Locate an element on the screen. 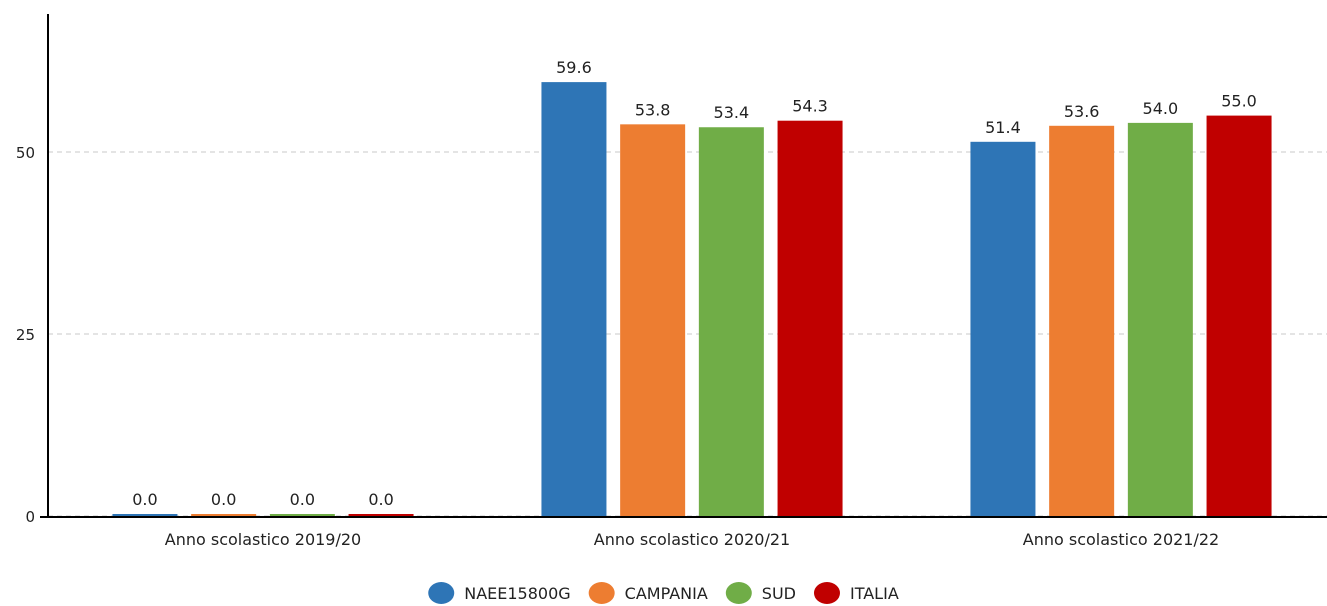 Image resolution: width=1327 pixels, height=606 pixels. x-category-label: Anno scolastico 2021/22 is located at coordinates (1121, 539).